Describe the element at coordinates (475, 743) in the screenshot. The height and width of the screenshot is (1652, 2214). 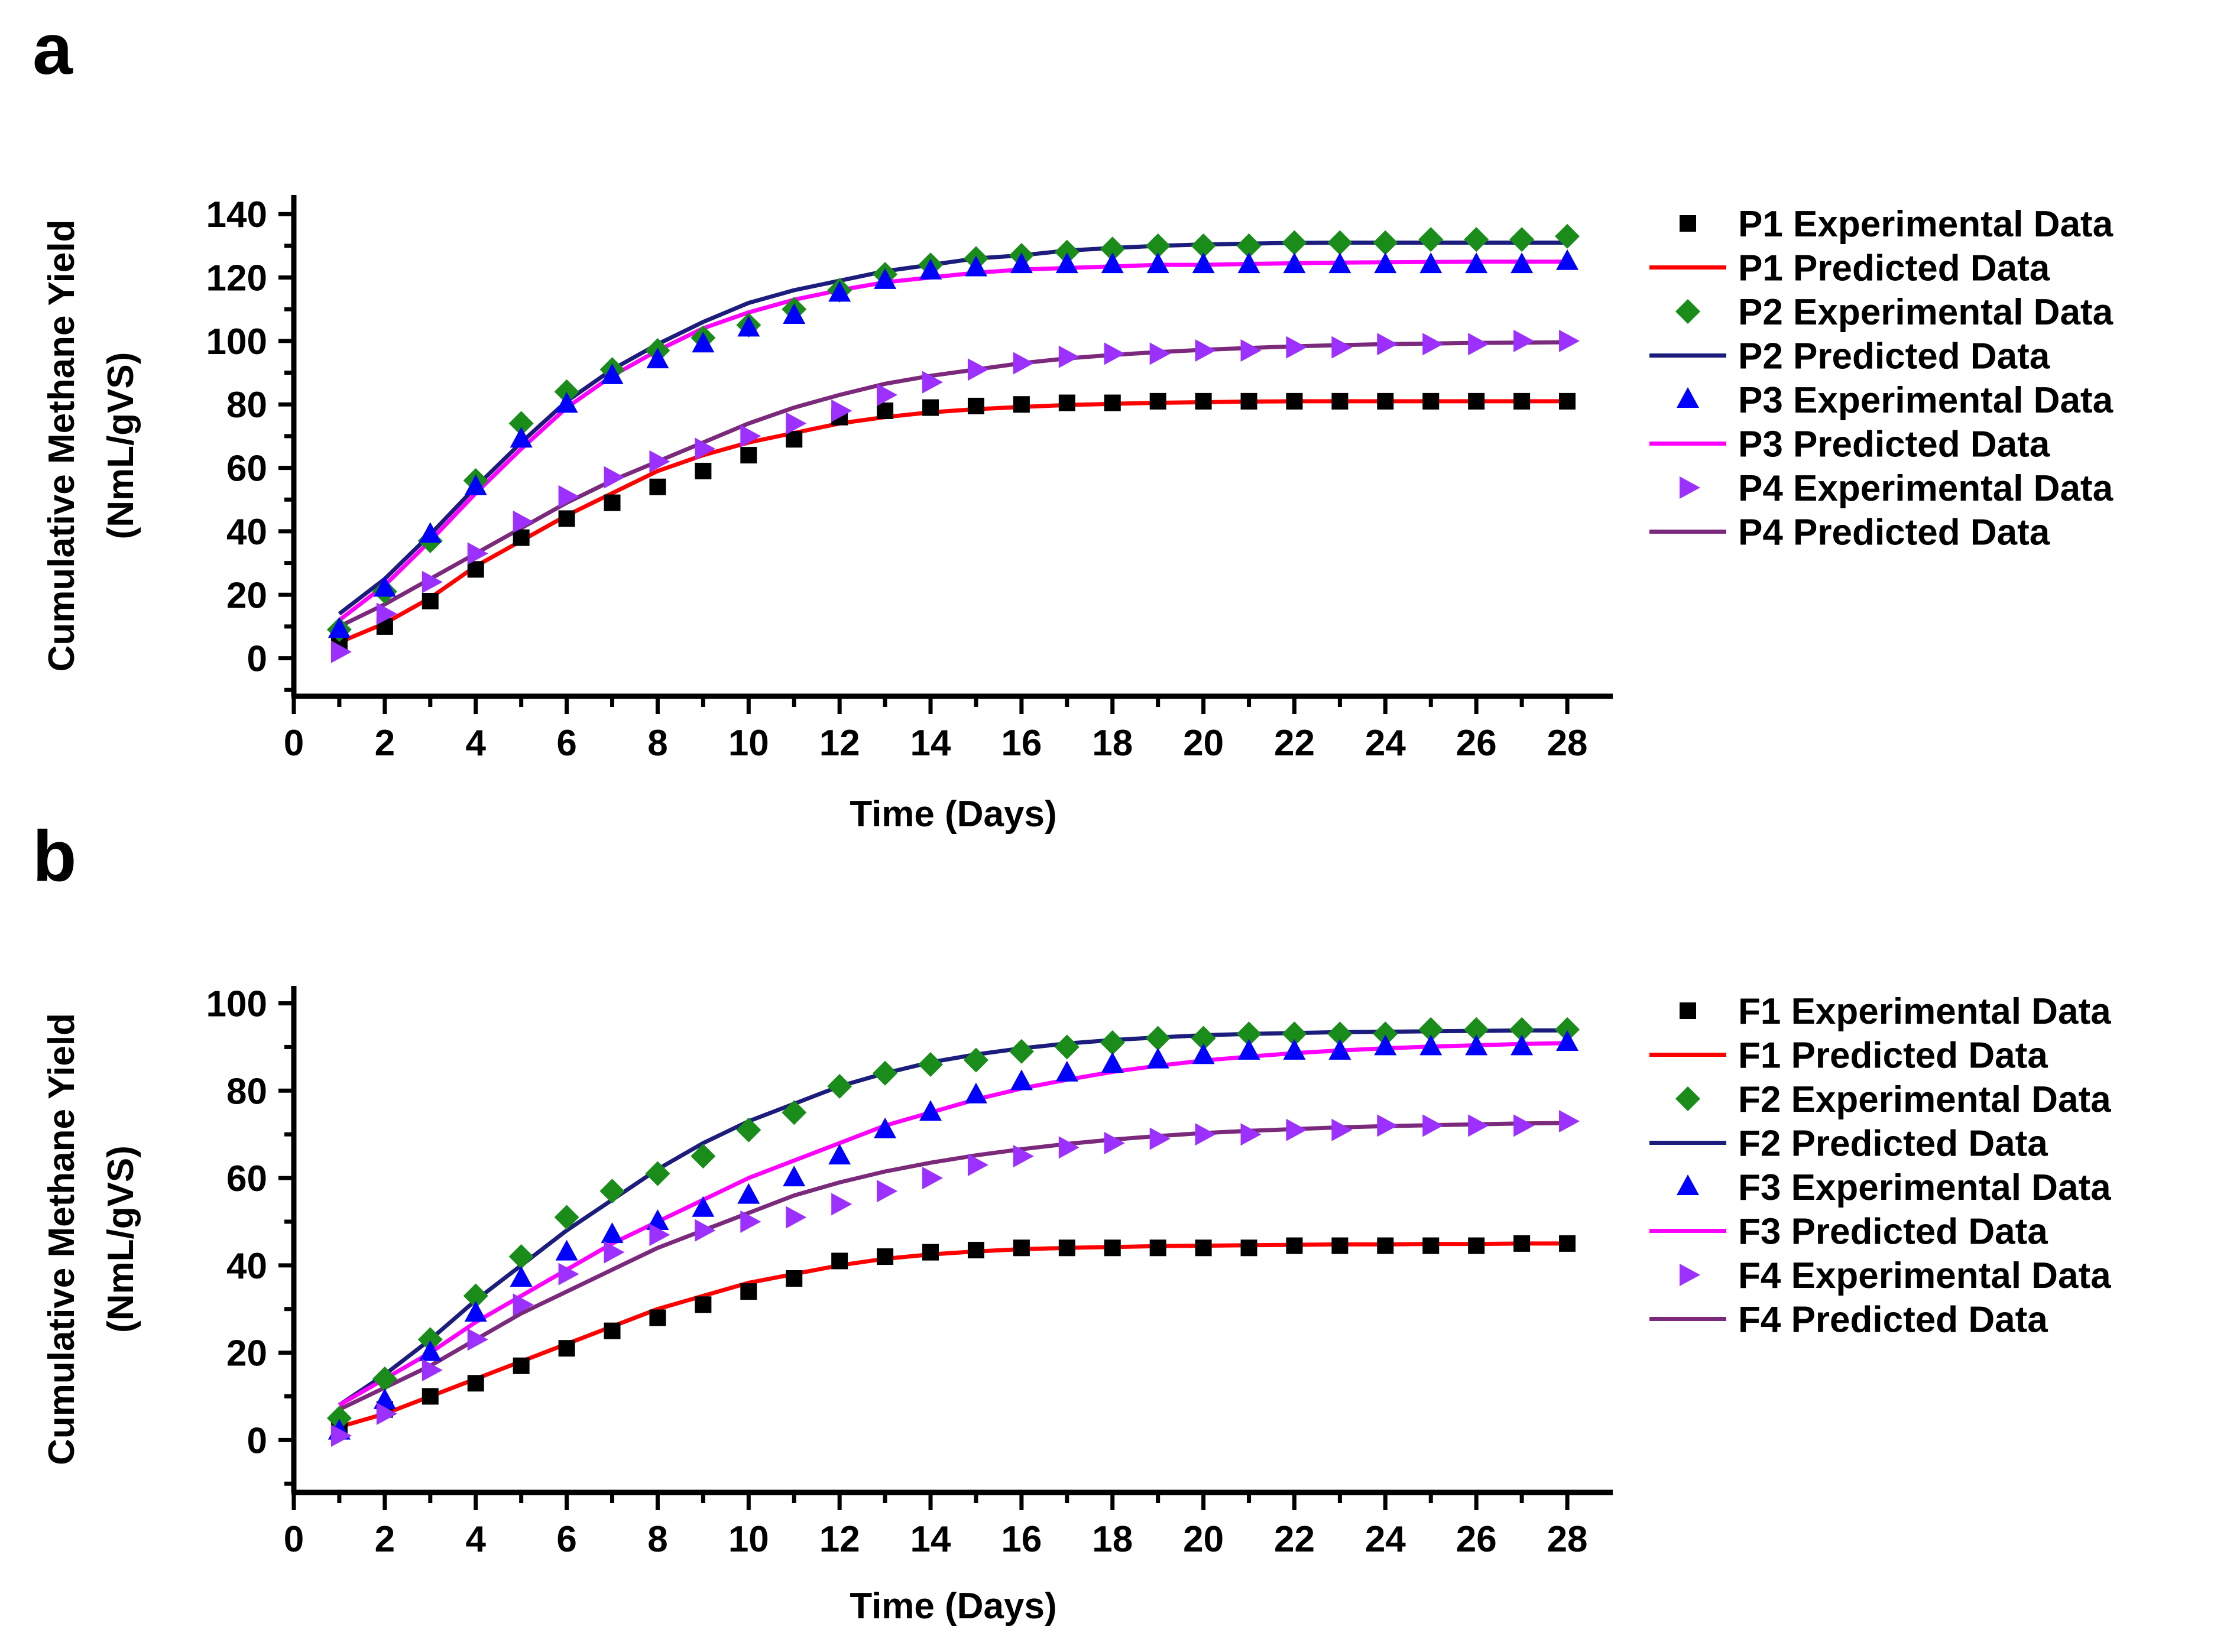
I see `x-tick-label: 4` at that location.